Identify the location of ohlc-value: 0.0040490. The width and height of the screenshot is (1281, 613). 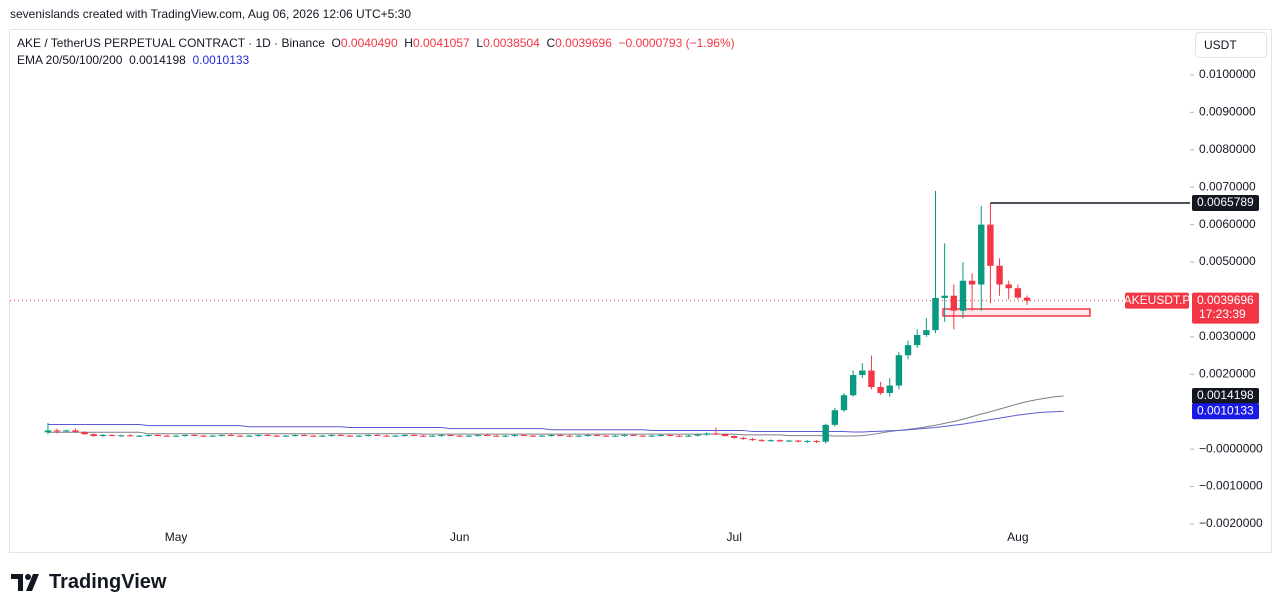
(369, 43).